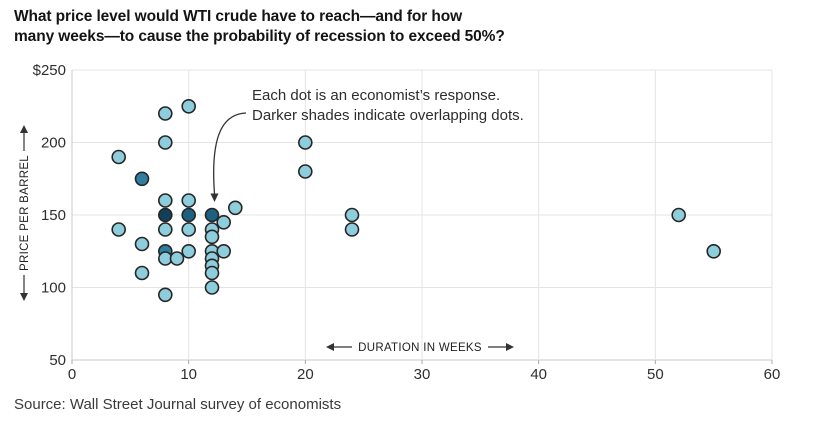 This screenshot has height=431, width=824. I want to click on x-tick-label: 40, so click(538, 374).